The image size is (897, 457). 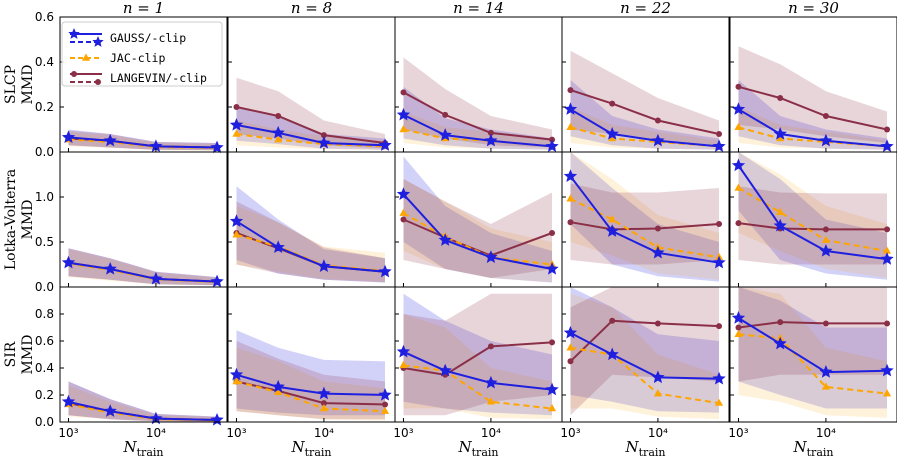 I want to click on row-label-name: SLCP, so click(x=11, y=84).